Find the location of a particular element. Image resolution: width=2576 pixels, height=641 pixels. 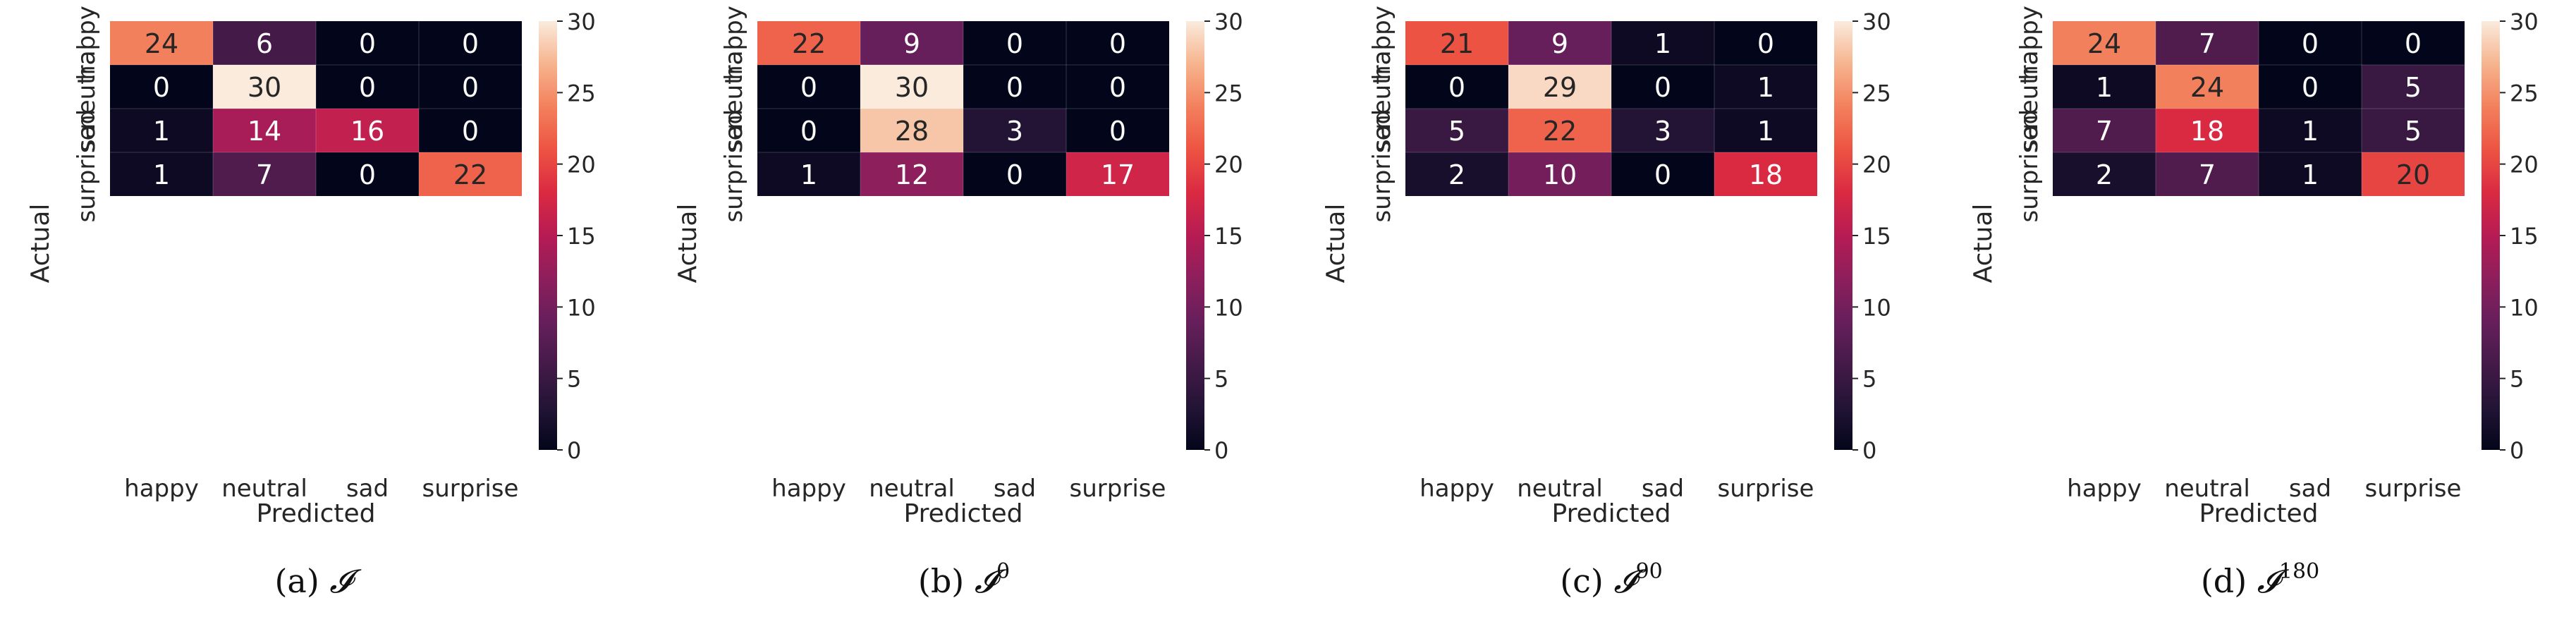

caption-letter: (a) is located at coordinates (301, 581).